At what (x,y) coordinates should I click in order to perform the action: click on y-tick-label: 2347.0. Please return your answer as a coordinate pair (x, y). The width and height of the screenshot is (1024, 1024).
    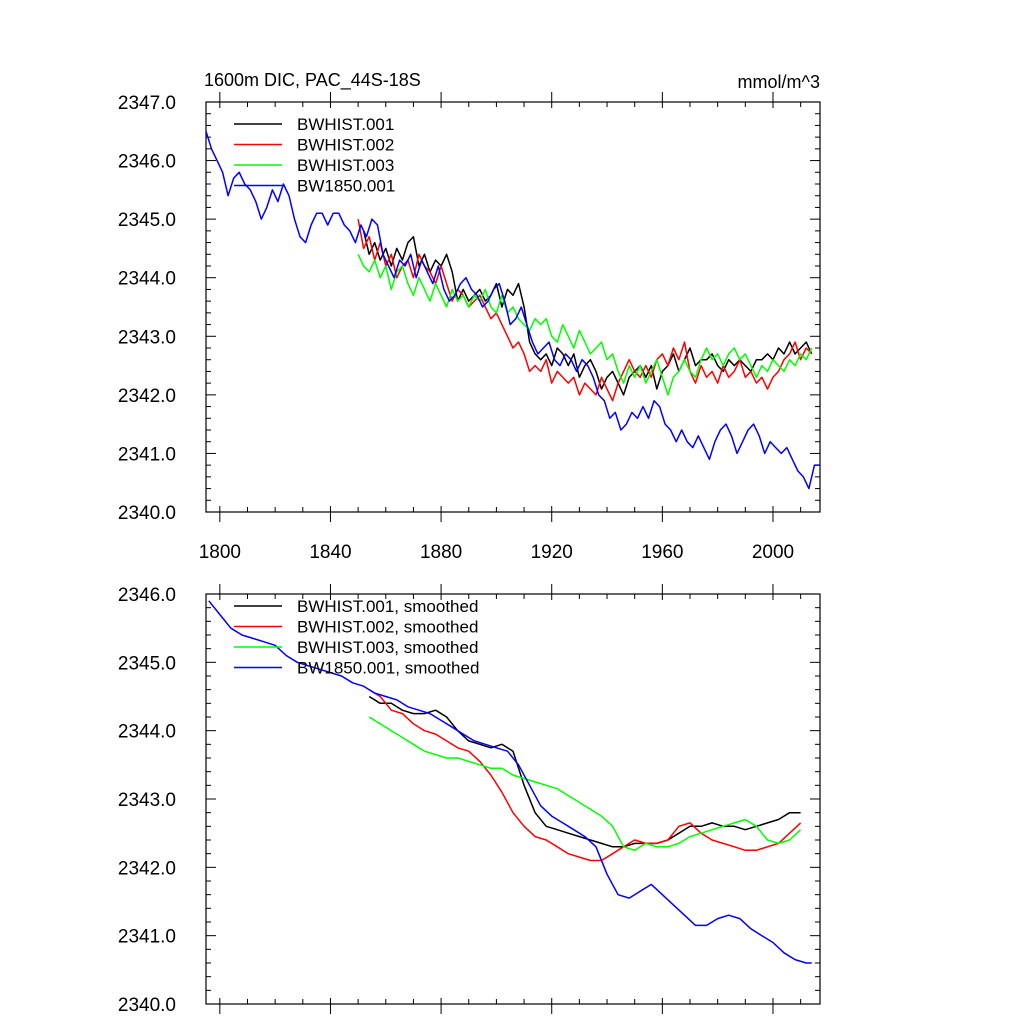
    Looking at the image, I should click on (147, 103).